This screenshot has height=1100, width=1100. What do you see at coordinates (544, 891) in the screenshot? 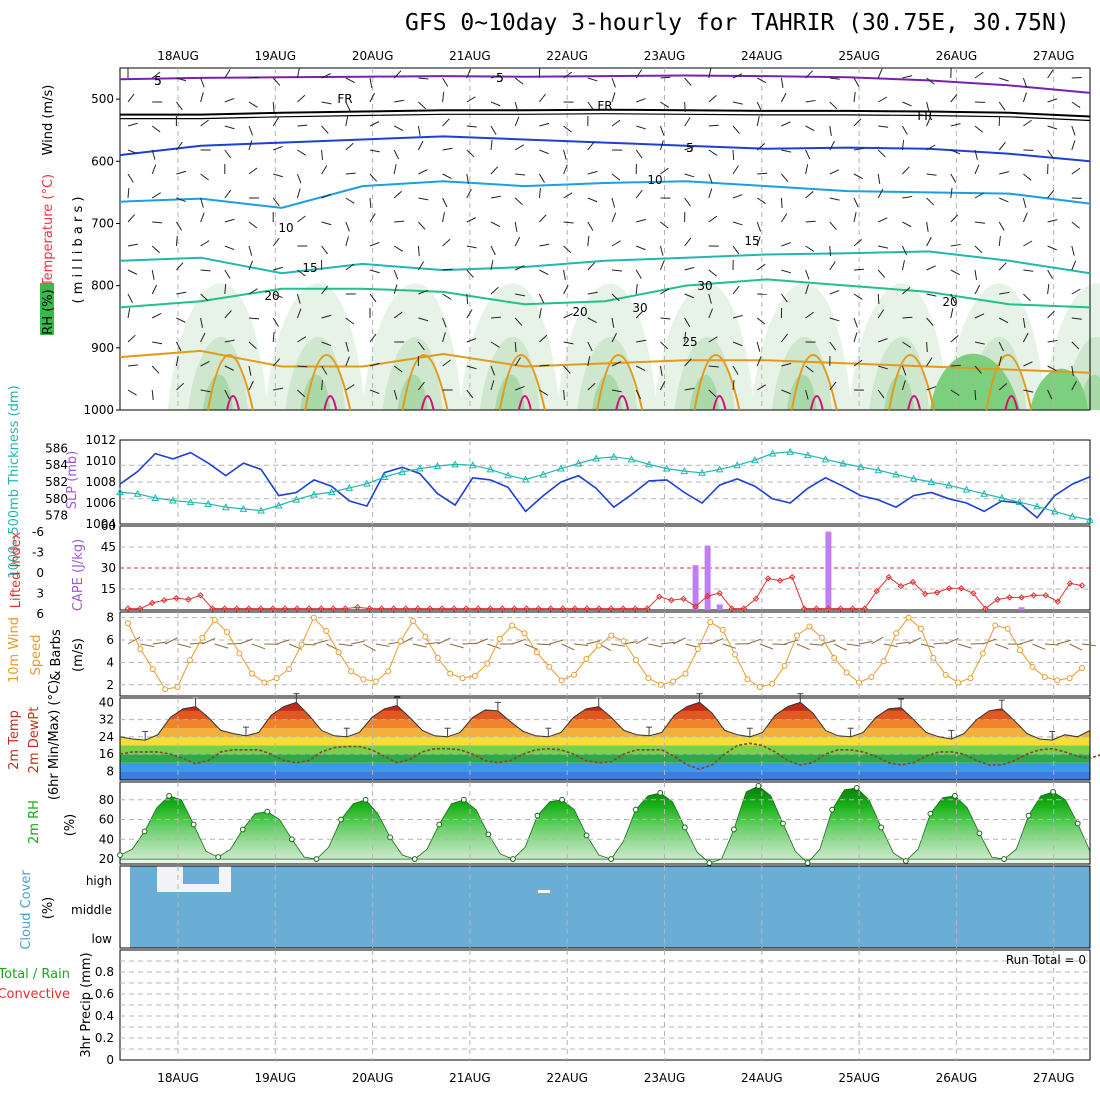
I see `cloud-gap-small` at bounding box center [544, 891].